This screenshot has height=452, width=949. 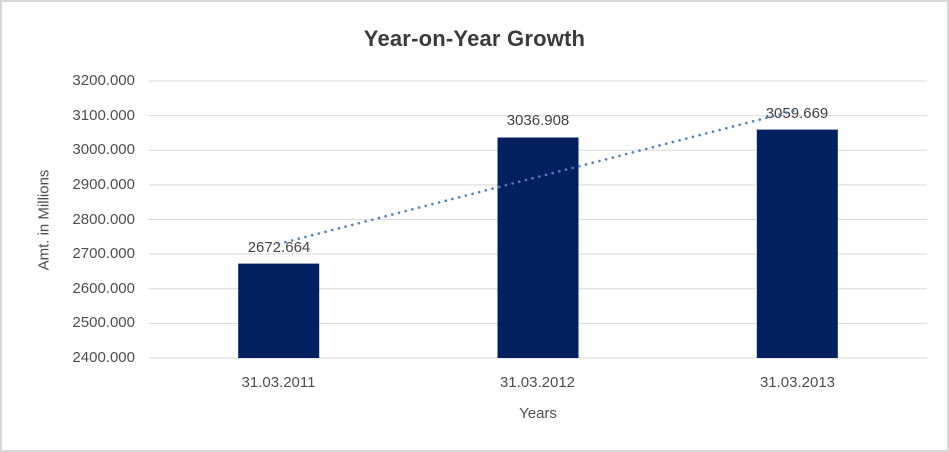 What do you see at coordinates (797, 243) in the screenshot?
I see `bar-31.03.2013` at bounding box center [797, 243].